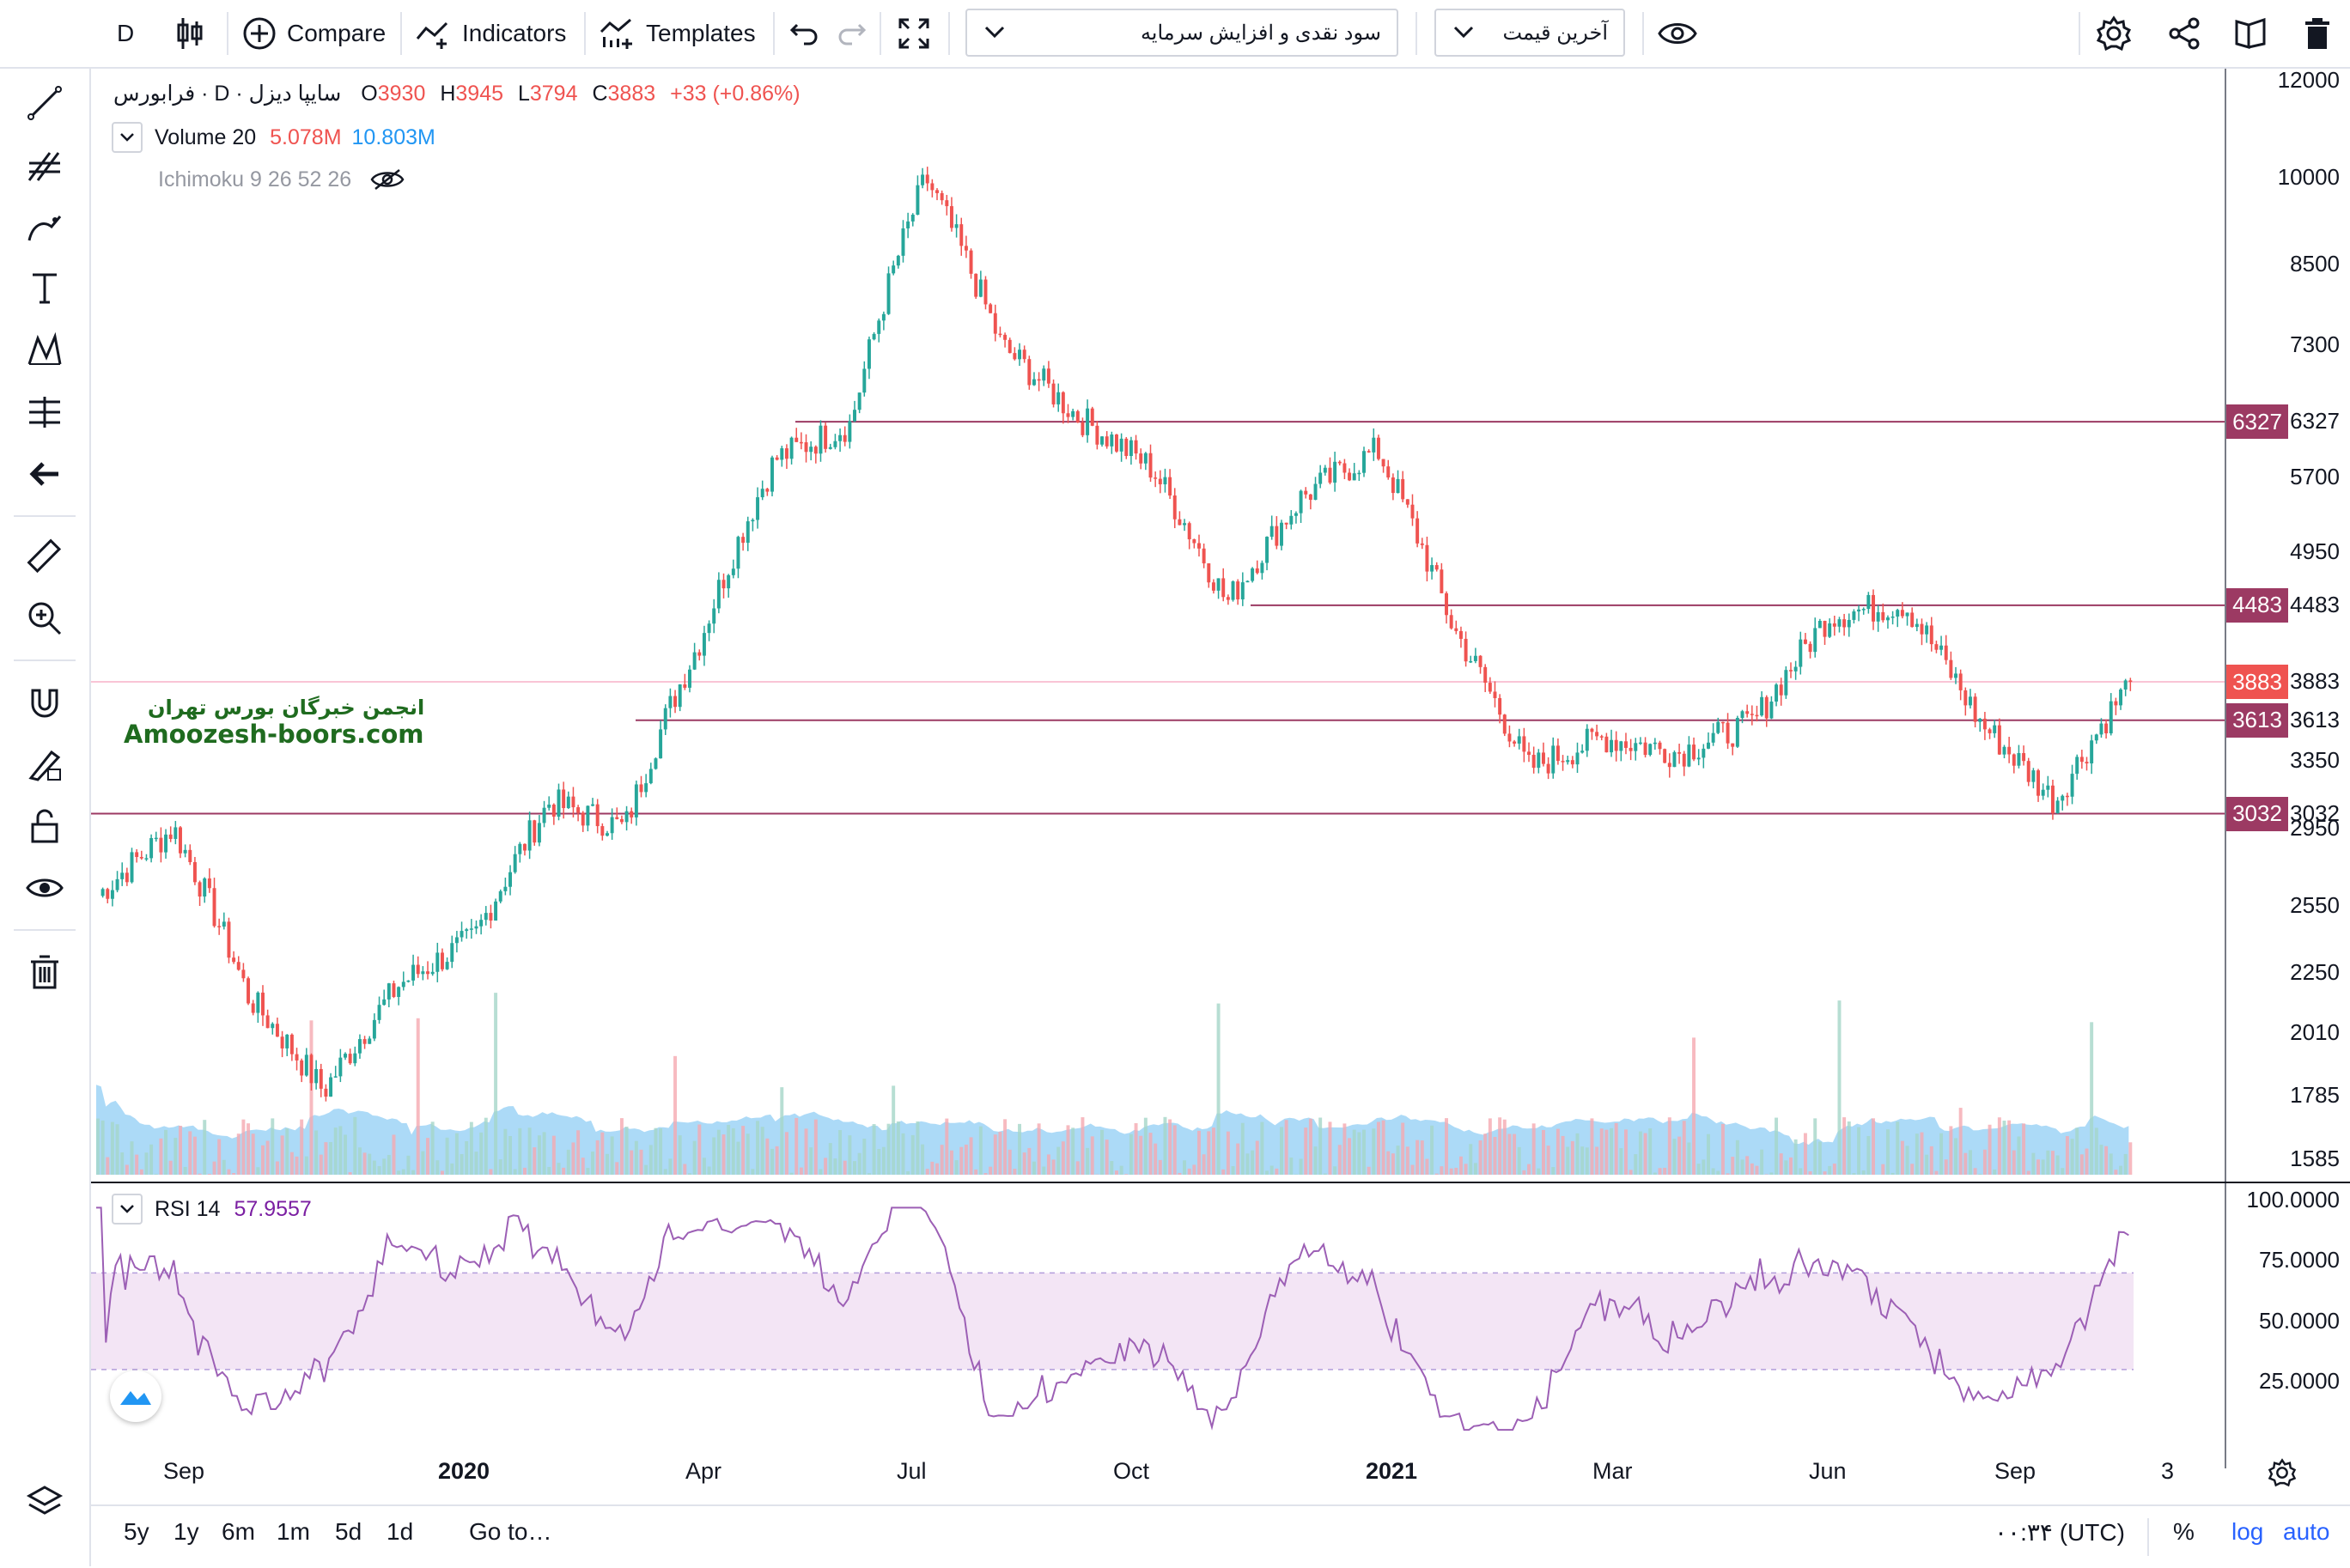  What do you see at coordinates (44, 412) in the screenshot?
I see `prediction-tool-icon` at bounding box center [44, 412].